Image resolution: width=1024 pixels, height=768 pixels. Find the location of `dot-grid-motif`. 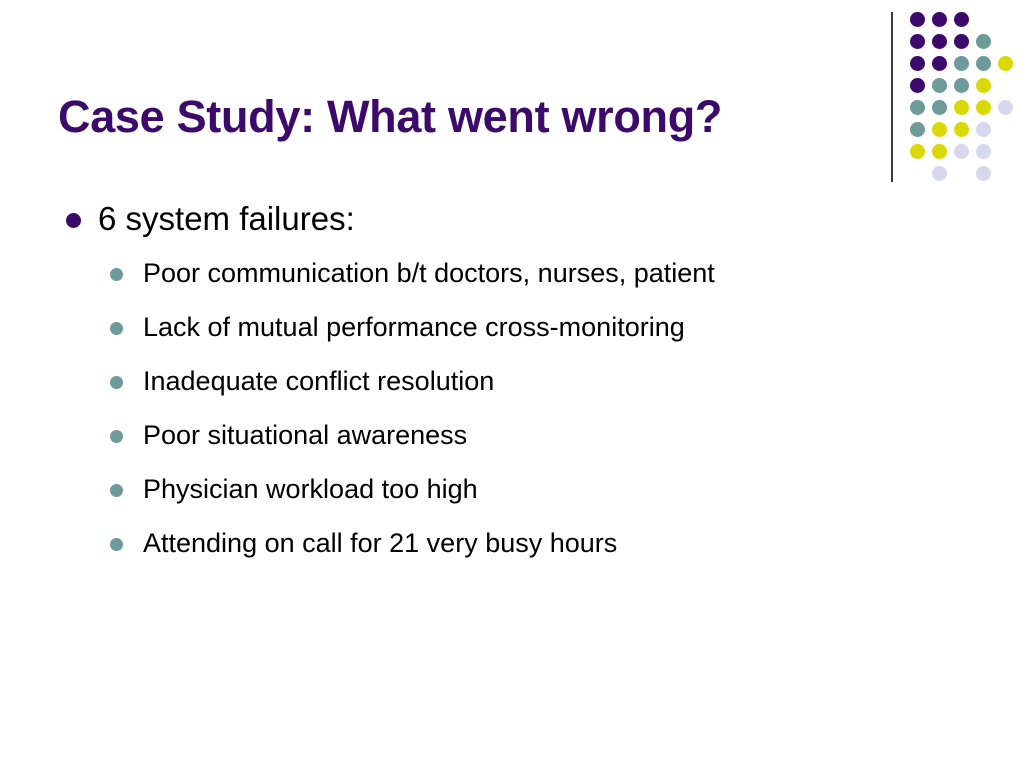

dot-grid-motif is located at coordinates (952, 97).